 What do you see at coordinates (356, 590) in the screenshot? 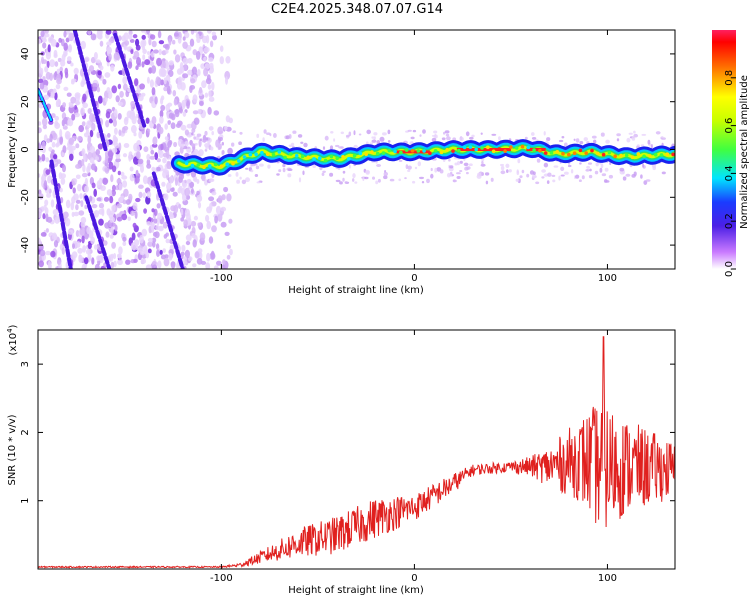
I see `snr-x-axis-label: Height of straight line (km)` at bounding box center [356, 590].